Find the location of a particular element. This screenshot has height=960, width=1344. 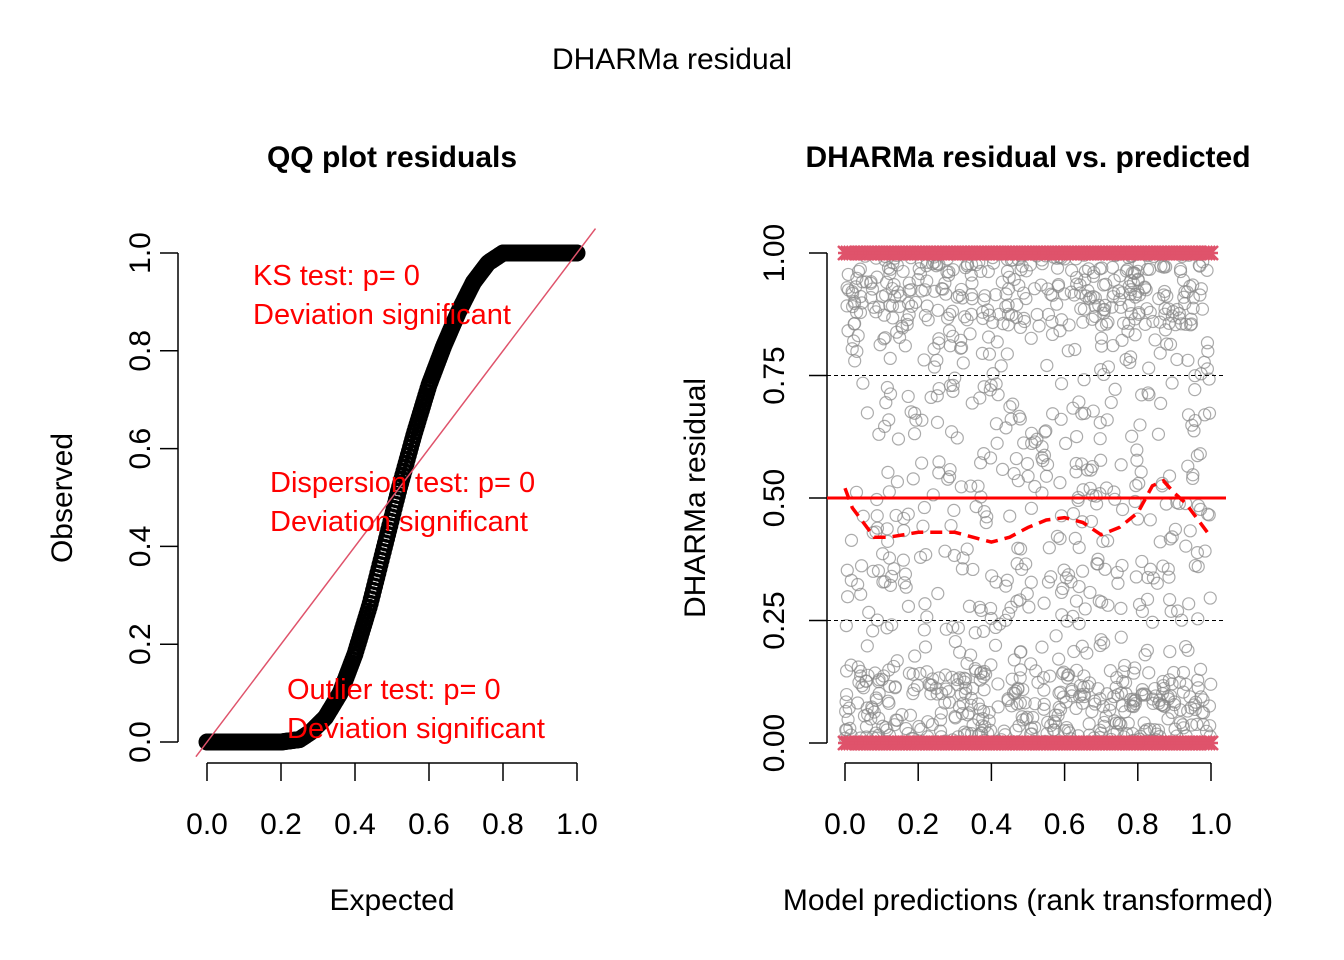

residual-smooth-line is located at coordinates (1028, 511).